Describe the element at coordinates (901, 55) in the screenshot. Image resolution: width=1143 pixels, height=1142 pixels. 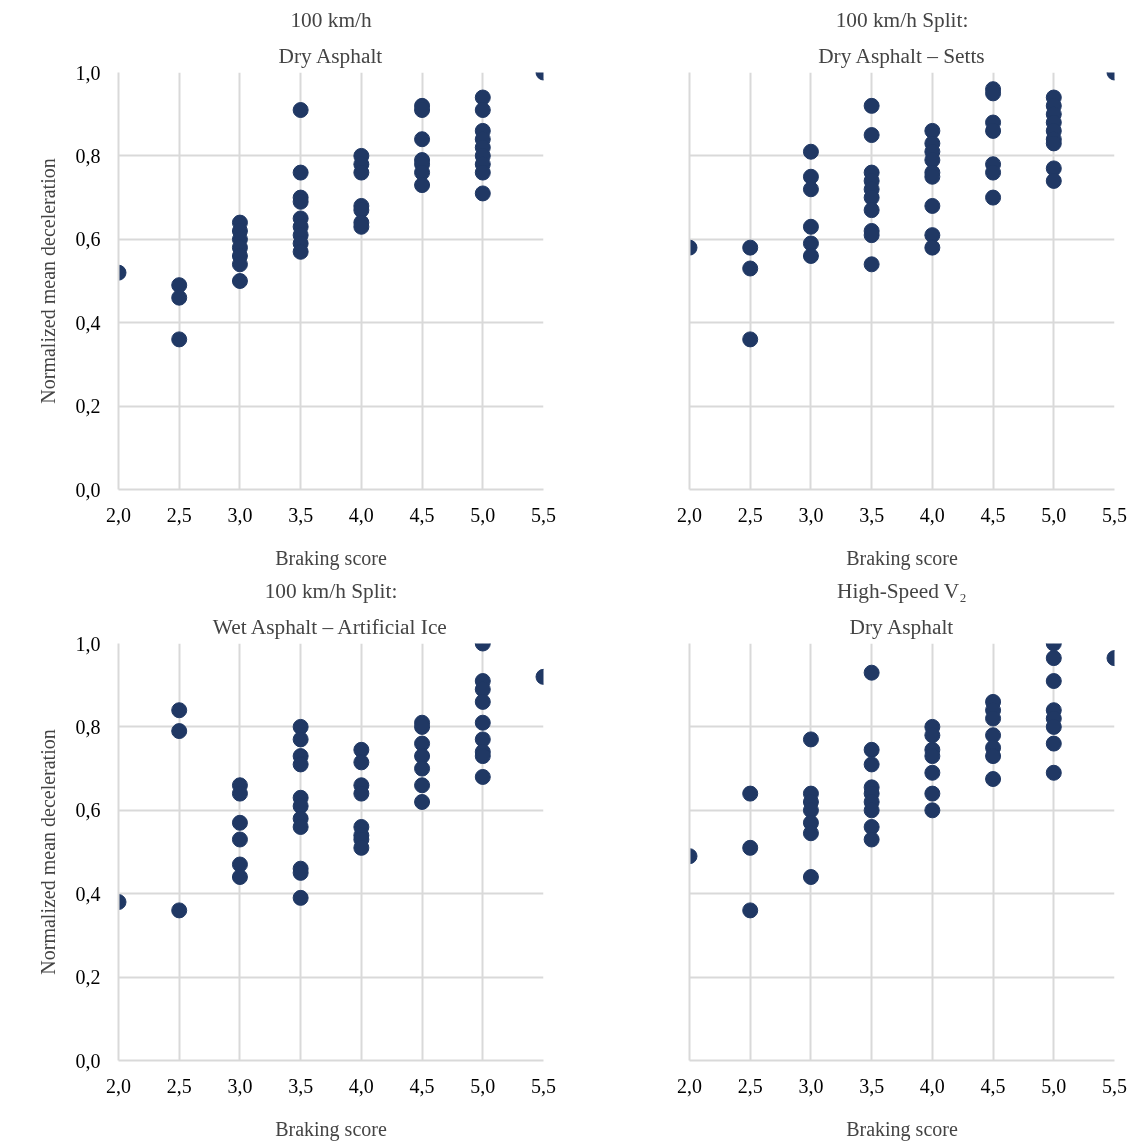
I see `chart-subtitle: Dry Asphalt – Setts` at that location.